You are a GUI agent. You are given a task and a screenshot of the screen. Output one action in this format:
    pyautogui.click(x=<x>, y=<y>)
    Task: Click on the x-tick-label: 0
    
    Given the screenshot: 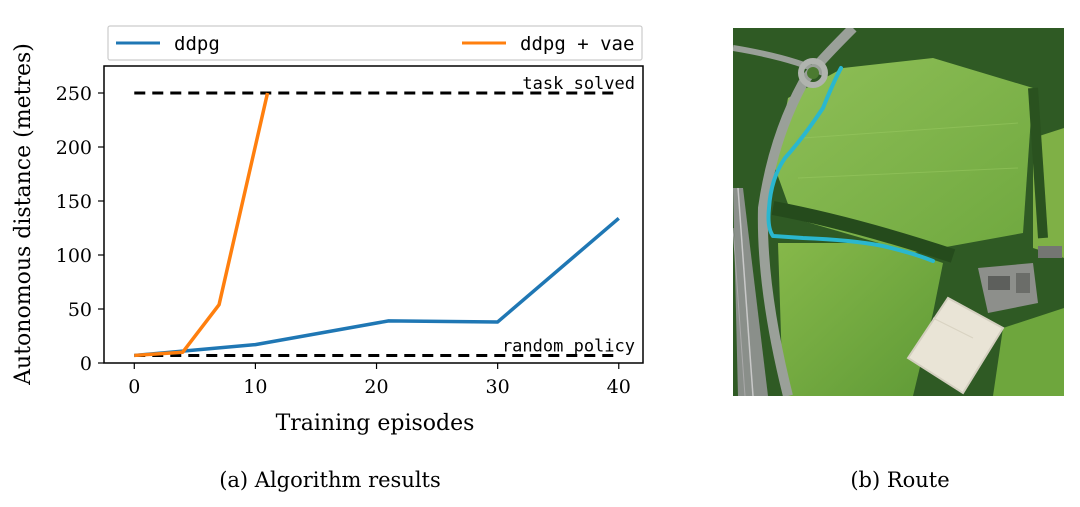 What is the action you would take?
    pyautogui.click(x=134, y=387)
    